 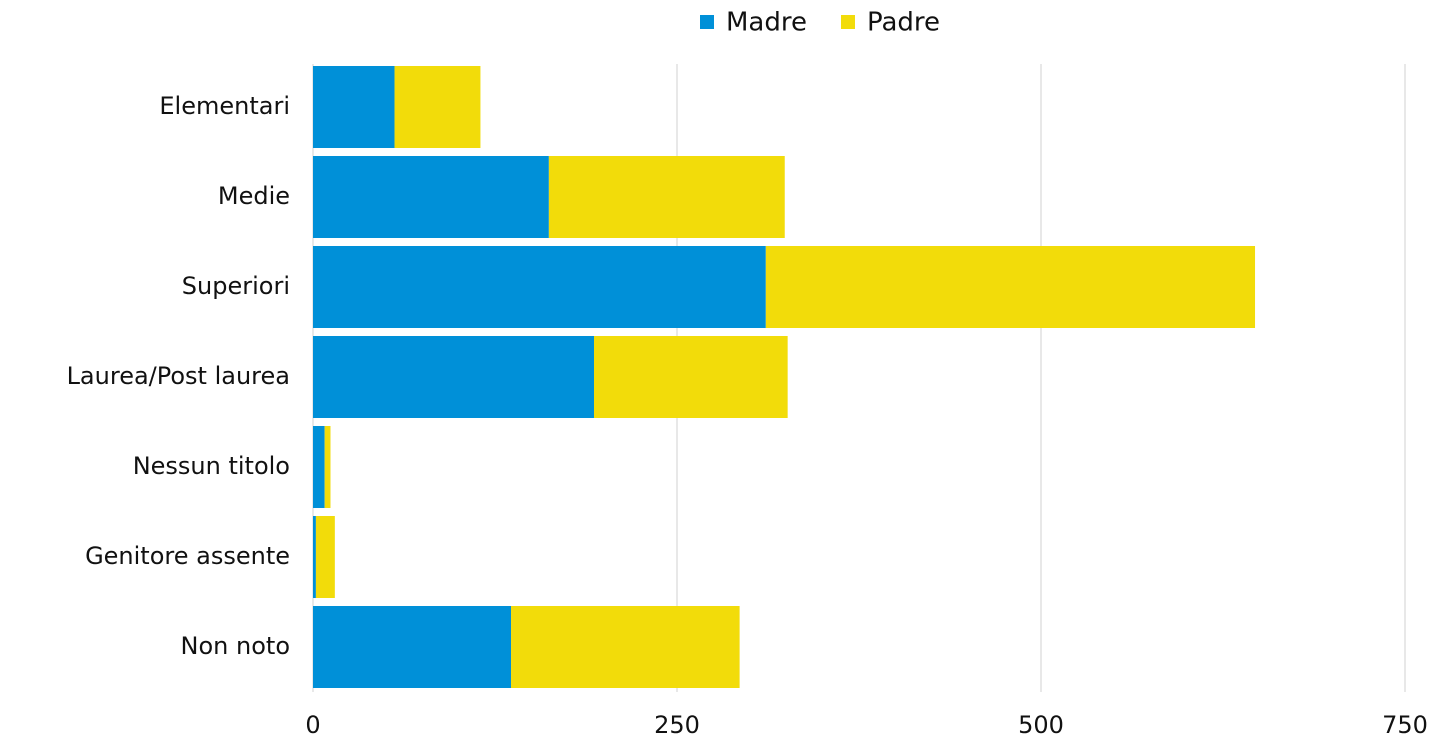 What do you see at coordinates (903, 23) in the screenshot?
I see `legend-label: Padre` at bounding box center [903, 23].